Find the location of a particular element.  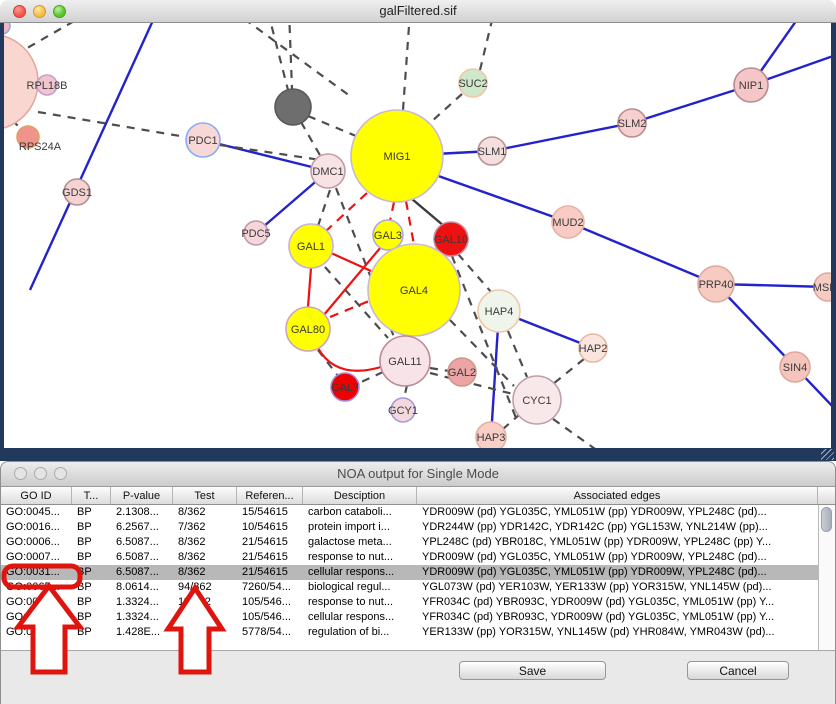

network-node-gds1 is located at coordinates (77, 192).